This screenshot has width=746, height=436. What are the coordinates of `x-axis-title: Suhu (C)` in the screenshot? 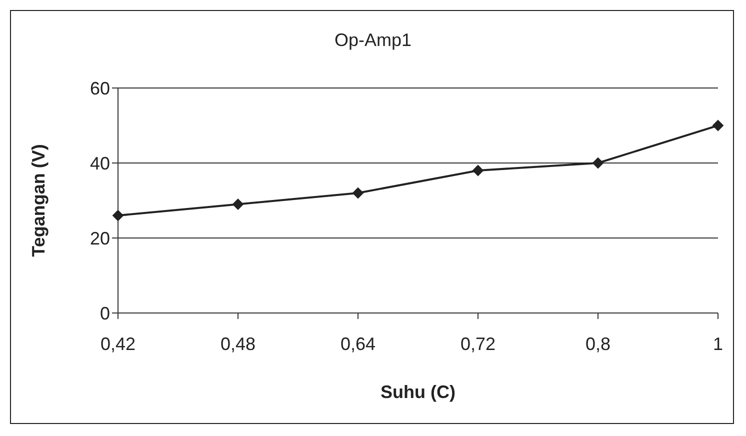 It's located at (418, 392).